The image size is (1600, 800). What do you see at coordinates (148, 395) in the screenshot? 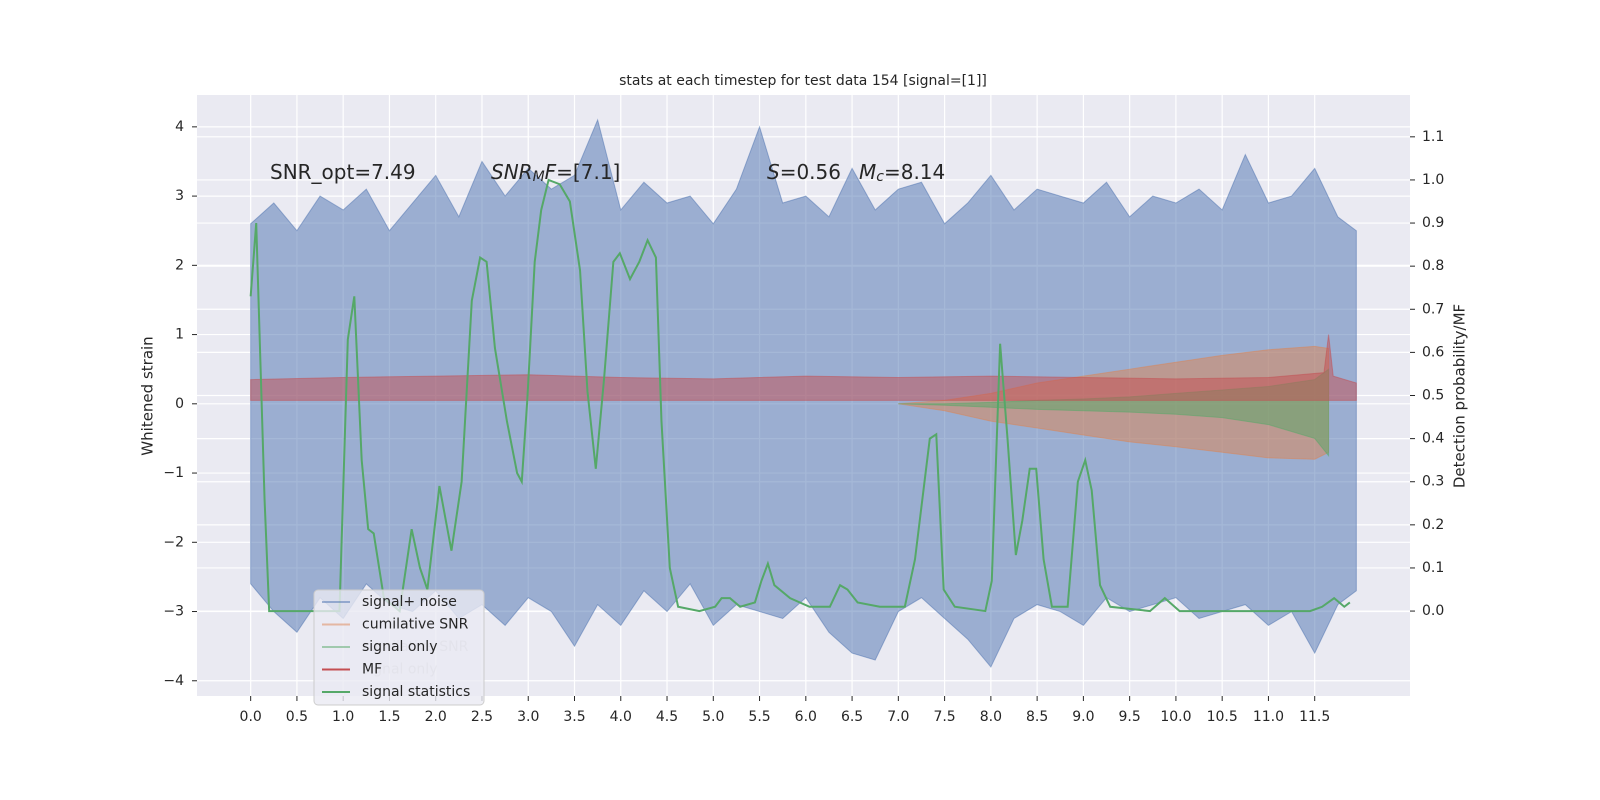
I see `y-axis-label: Whitened strain` at bounding box center [148, 395].